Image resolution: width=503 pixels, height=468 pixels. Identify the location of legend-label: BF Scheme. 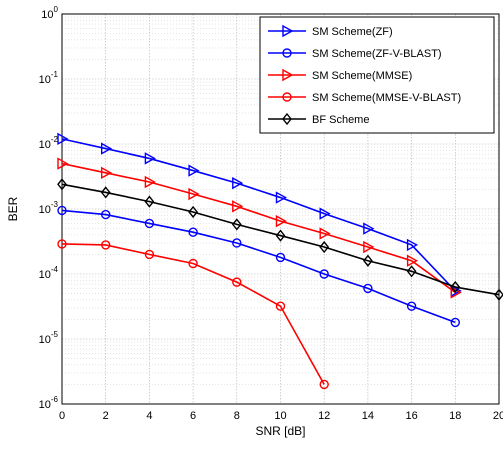
(340, 120).